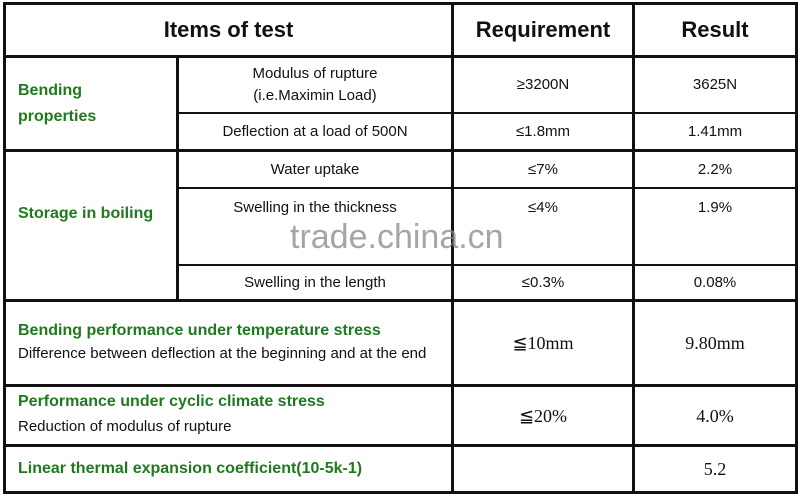 The width and height of the screenshot is (800, 496). I want to click on item-deflection: Deflection at a load of 500N, so click(315, 131).